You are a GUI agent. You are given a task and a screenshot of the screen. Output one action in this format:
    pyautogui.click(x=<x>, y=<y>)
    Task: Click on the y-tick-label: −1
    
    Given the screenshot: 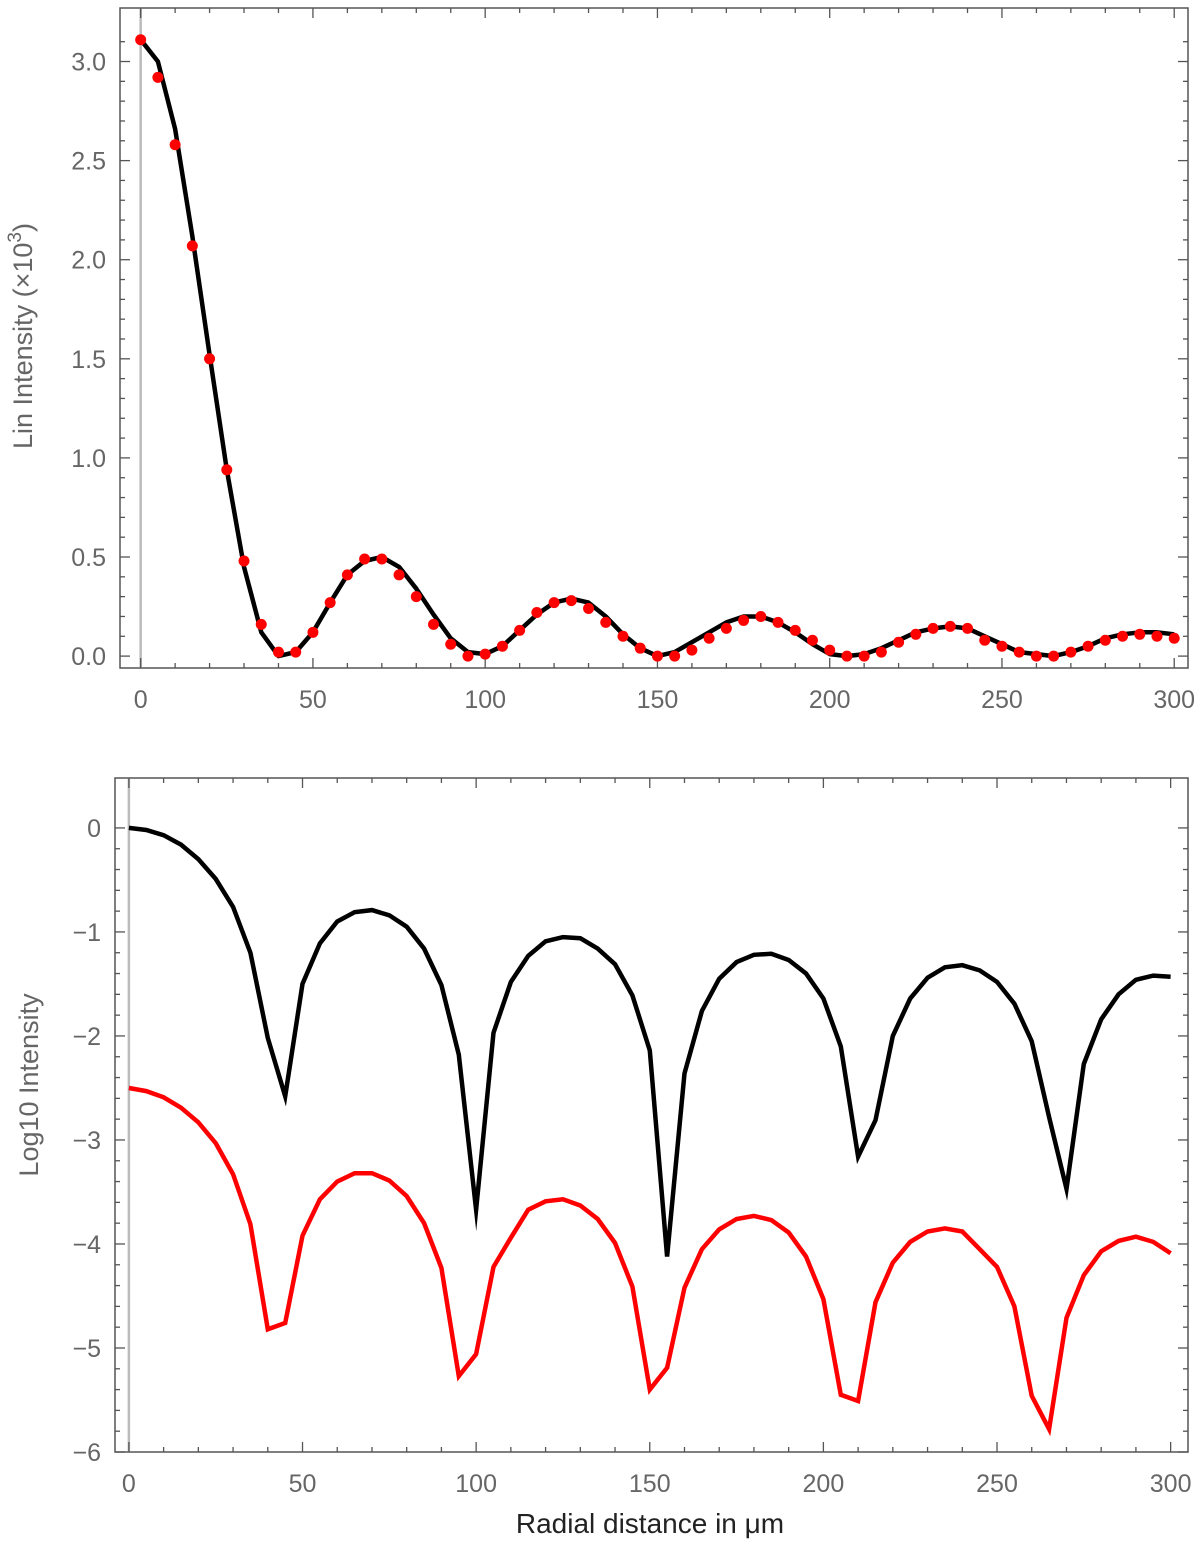 What is the action you would take?
    pyautogui.click(x=86, y=933)
    